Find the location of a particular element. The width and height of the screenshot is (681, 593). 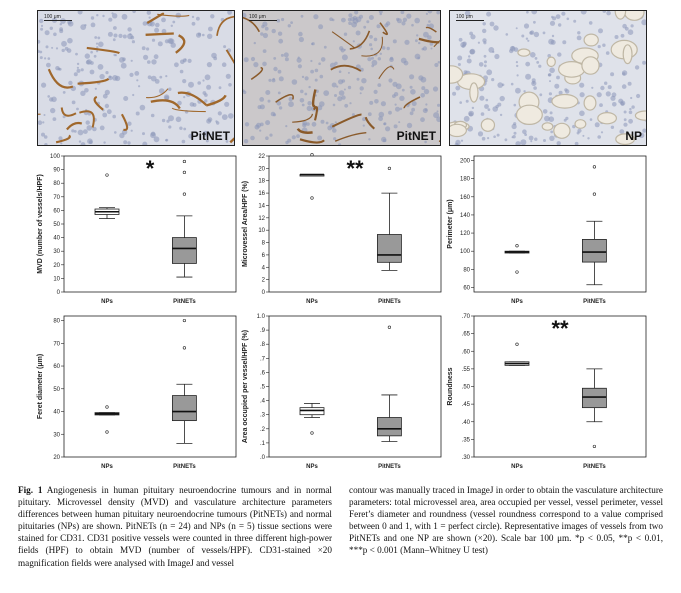

y-tick-label: 18 is located at coordinates (261, 182).